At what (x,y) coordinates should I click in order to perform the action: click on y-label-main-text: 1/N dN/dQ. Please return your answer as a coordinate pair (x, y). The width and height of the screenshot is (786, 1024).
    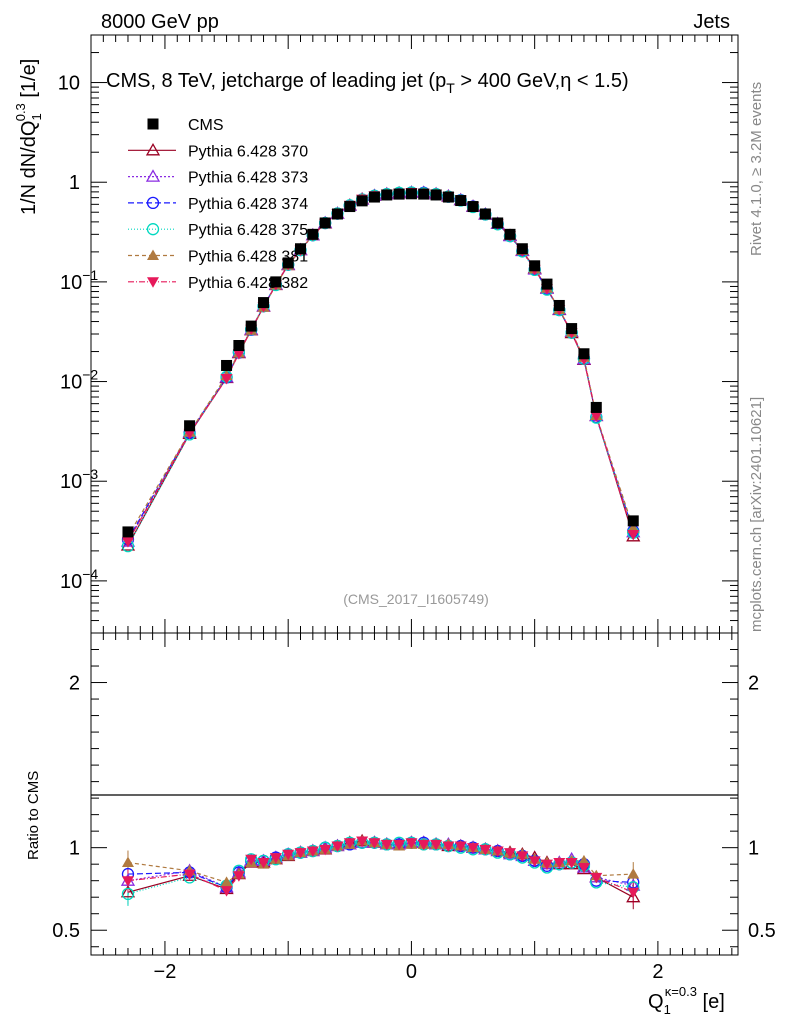
    Looking at the image, I should click on (29, 168).